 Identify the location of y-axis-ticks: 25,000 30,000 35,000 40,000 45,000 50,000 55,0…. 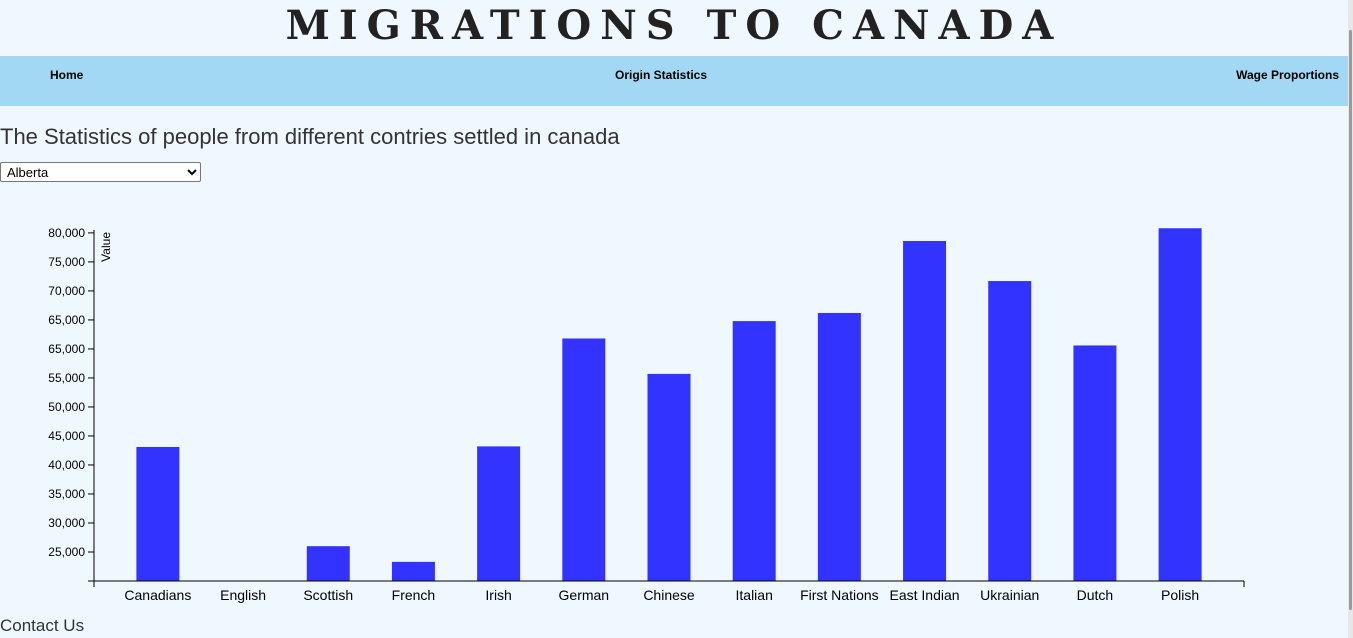
(71, 404).